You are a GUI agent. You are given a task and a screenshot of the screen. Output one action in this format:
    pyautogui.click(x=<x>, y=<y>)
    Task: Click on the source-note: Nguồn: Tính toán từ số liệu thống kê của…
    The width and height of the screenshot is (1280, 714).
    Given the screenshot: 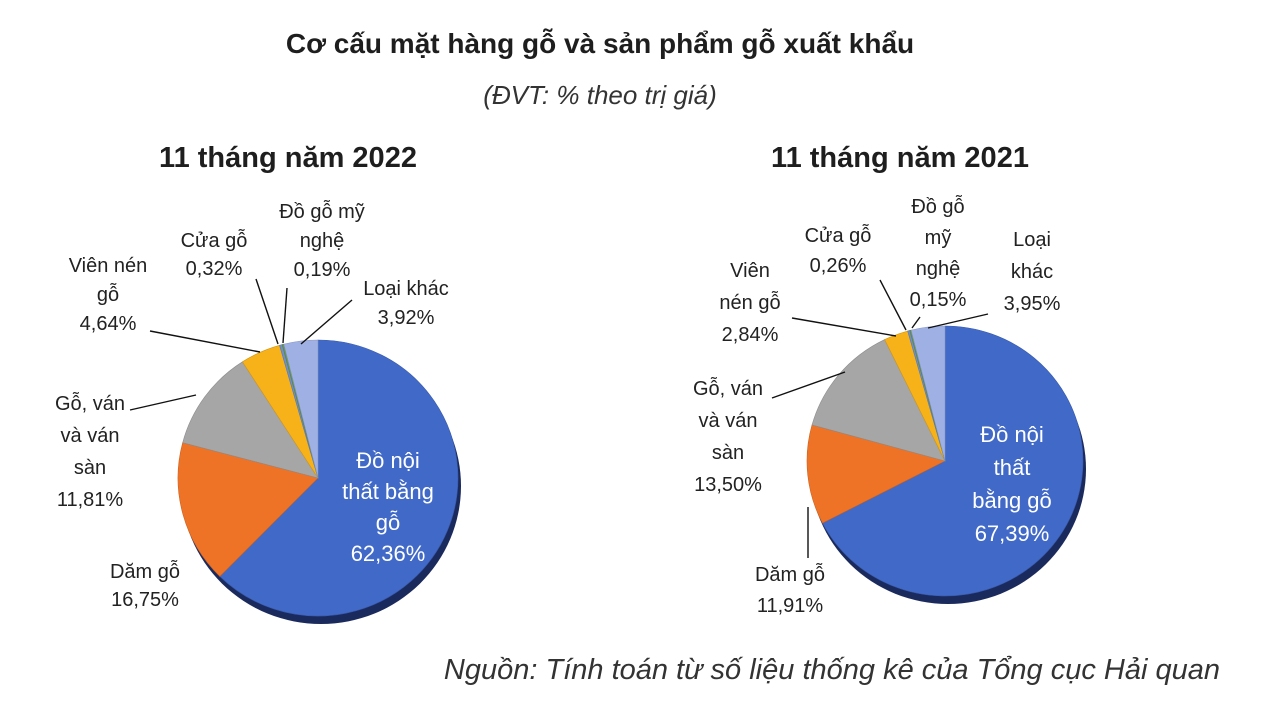 What is the action you would take?
    pyautogui.click(x=831, y=670)
    